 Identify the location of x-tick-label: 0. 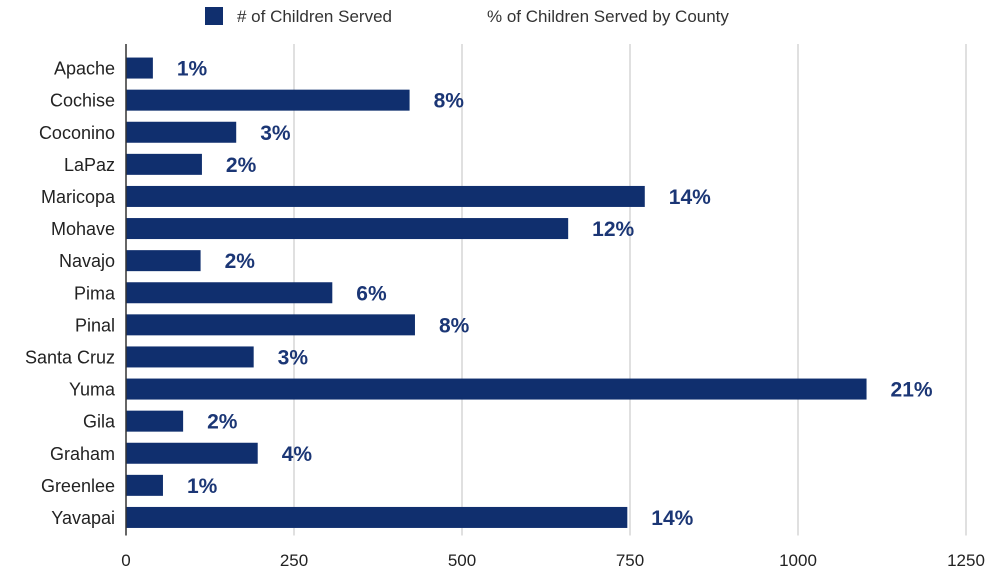
(125, 560).